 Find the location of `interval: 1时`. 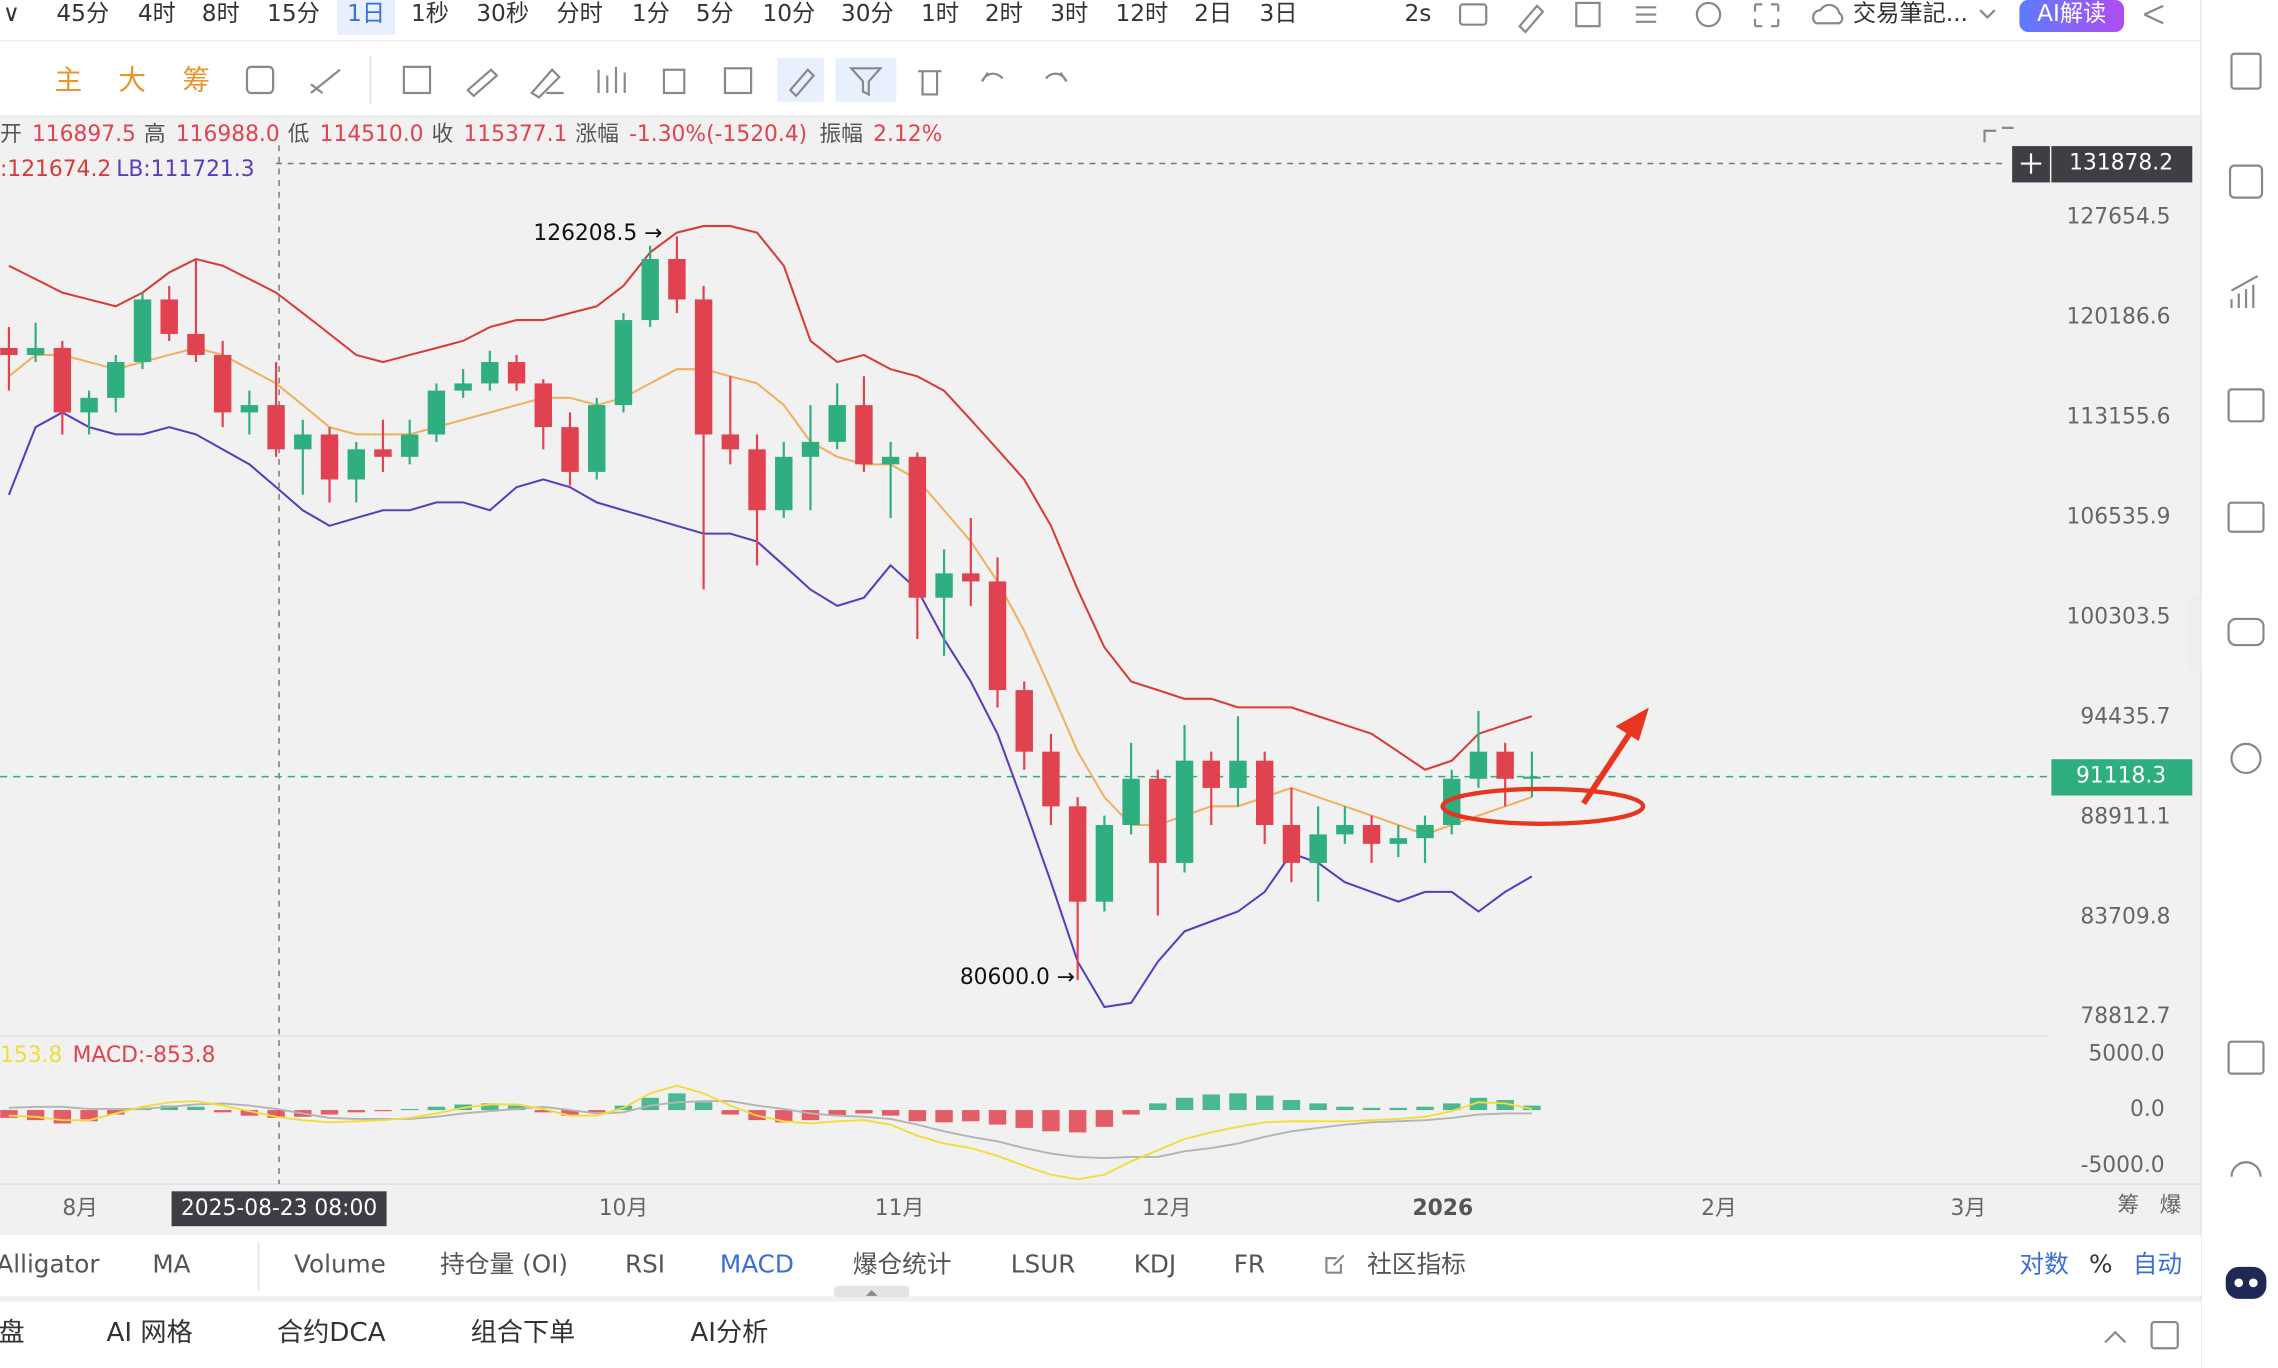

interval: 1时 is located at coordinates (940, 13).